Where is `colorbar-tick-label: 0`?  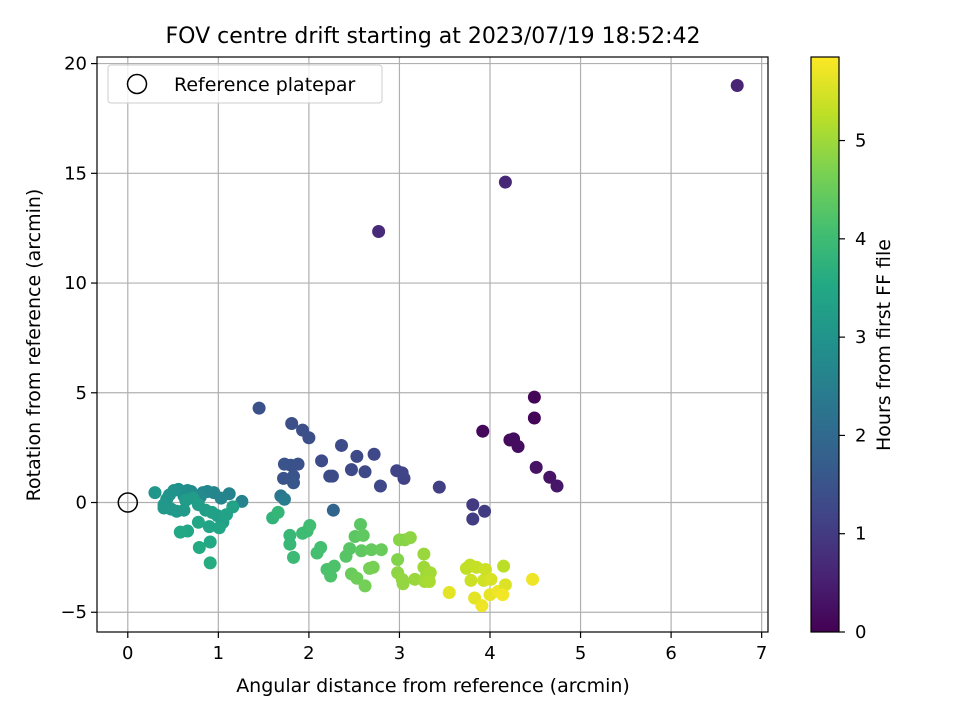
colorbar-tick-label: 0 is located at coordinates (860, 632).